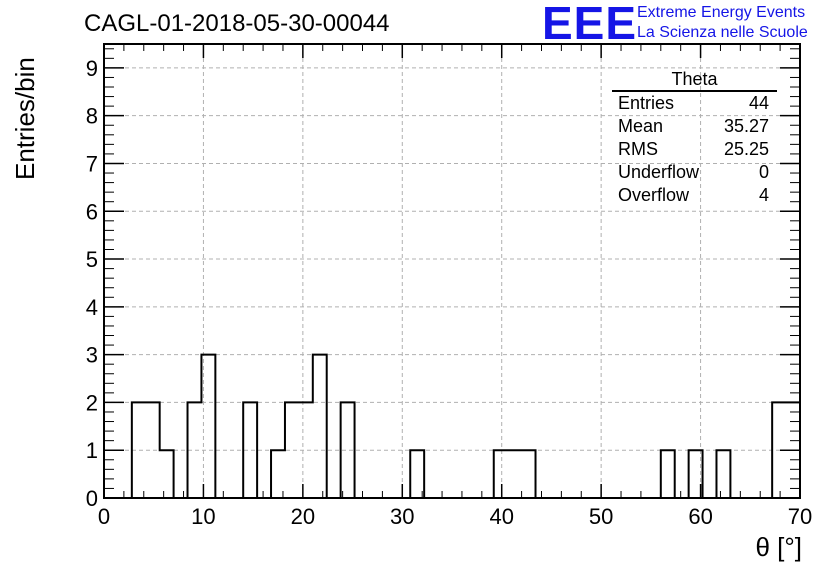 The image size is (836, 572). Describe the element at coordinates (654, 195) in the screenshot. I see `stats-label: Overflow` at that location.